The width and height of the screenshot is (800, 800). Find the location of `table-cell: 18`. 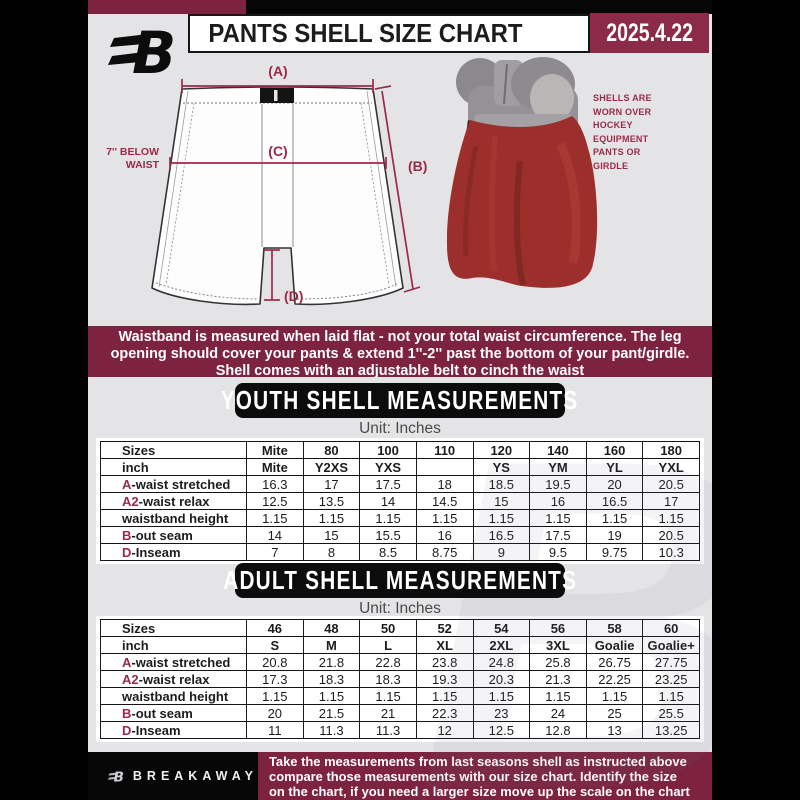

table-cell: 18 is located at coordinates (444, 484).